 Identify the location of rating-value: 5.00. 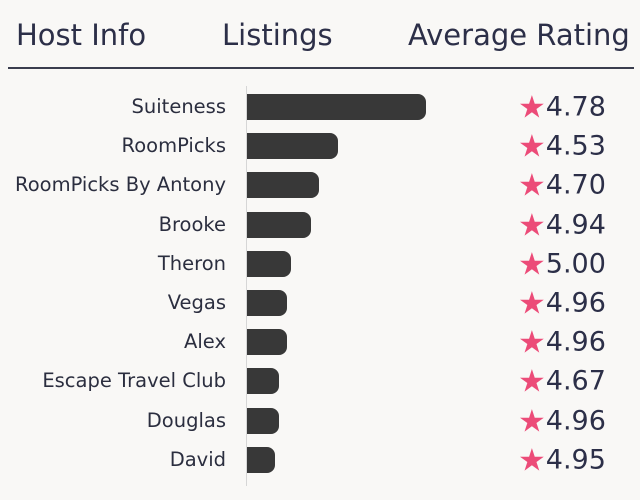
(575, 264).